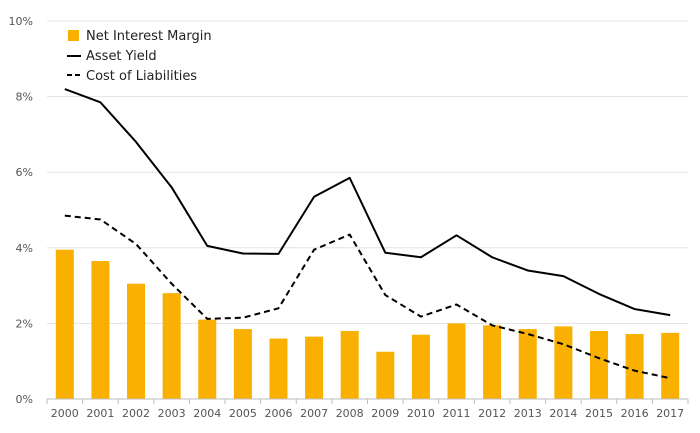  What do you see at coordinates (141, 76) in the screenshot?
I see `legend-label-cost-of-liabilities: Cost of Liabilities` at bounding box center [141, 76].